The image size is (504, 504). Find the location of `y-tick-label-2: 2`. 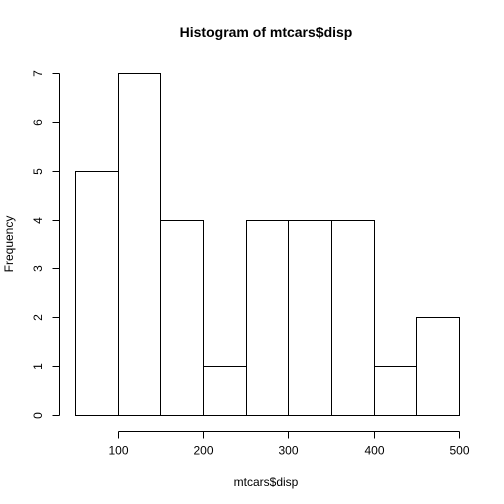

y-tick-label-2: 2 is located at coordinates (38, 317).